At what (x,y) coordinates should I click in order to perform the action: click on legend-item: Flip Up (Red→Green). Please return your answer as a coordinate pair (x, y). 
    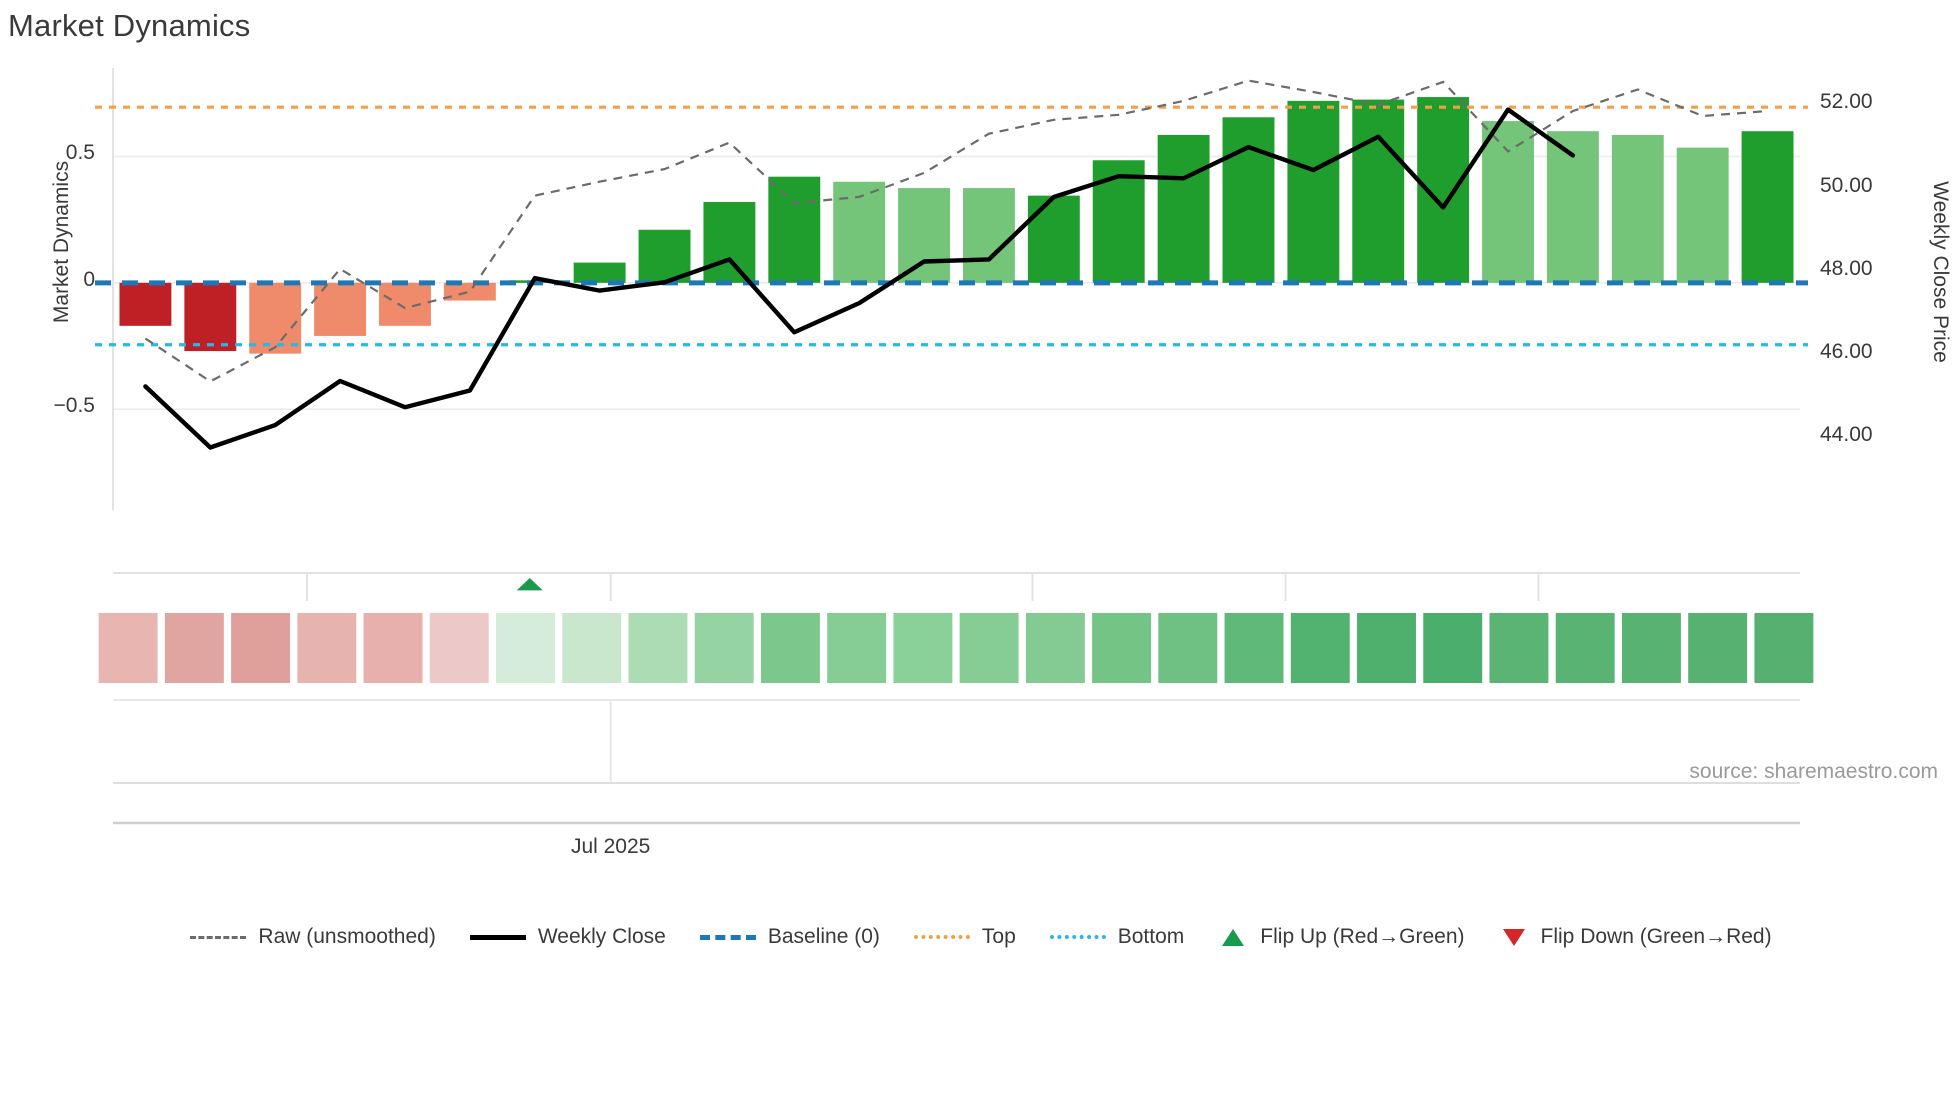
    Looking at the image, I should click on (1340, 937).